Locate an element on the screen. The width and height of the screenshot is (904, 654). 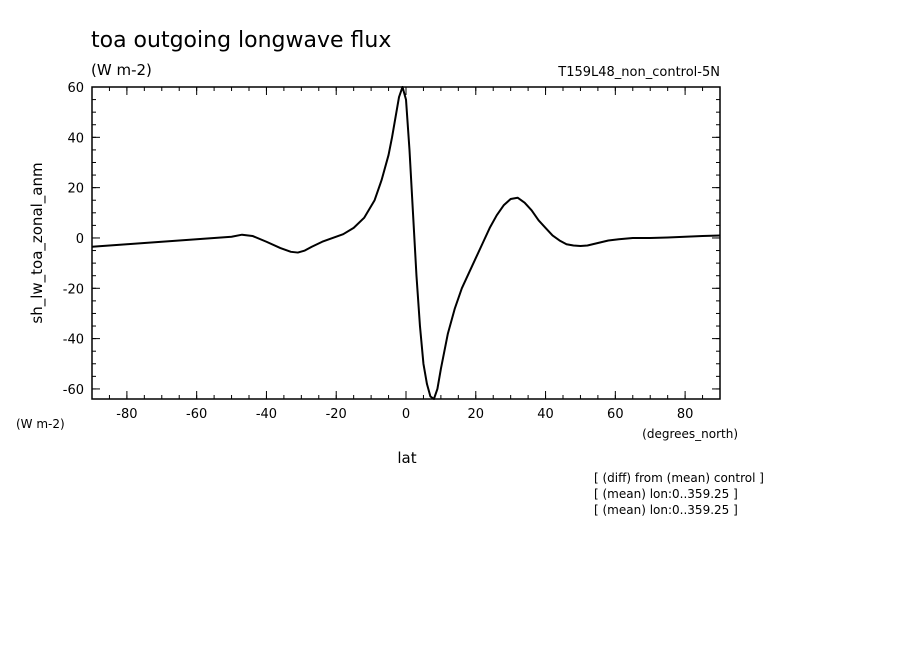
y-tick-label: 40 is located at coordinates (75, 138).